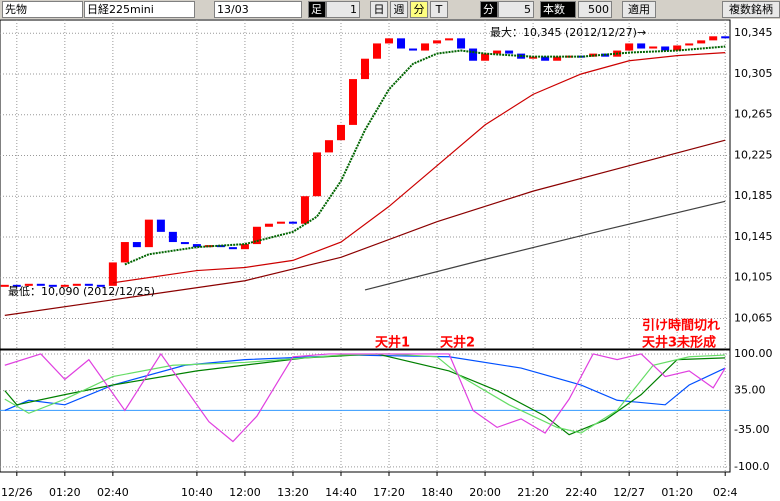 The height and width of the screenshot is (501, 780). I want to click on x-tick-label: 18:40, so click(437, 492).